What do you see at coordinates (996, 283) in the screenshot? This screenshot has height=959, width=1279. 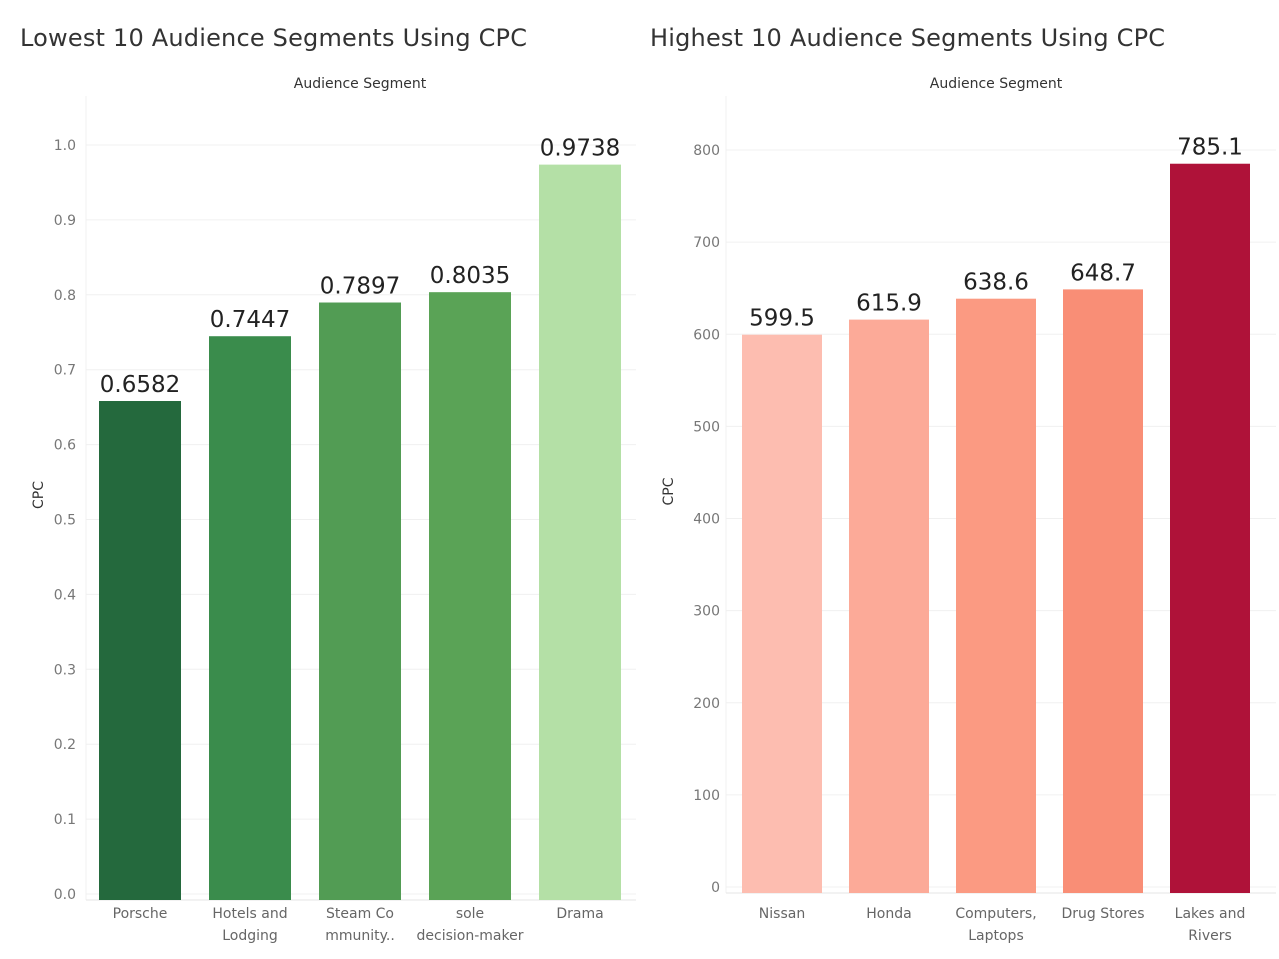 I see `data-label: 638.6` at bounding box center [996, 283].